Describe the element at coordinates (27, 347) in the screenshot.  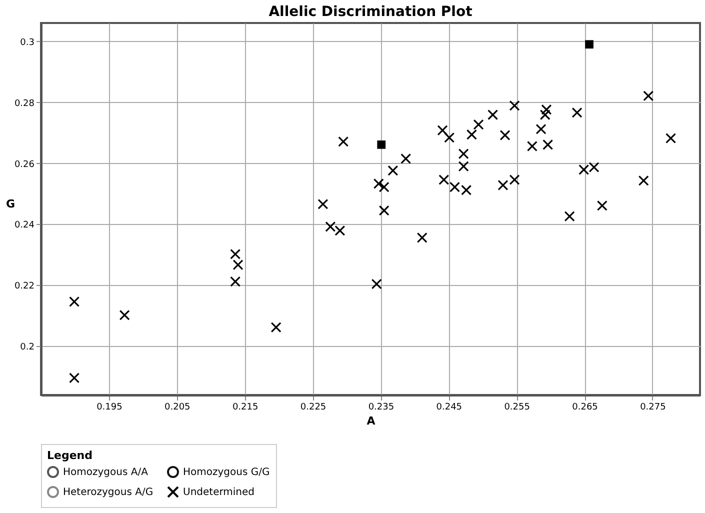
I see `y-tick-label: 0.2` at that location.